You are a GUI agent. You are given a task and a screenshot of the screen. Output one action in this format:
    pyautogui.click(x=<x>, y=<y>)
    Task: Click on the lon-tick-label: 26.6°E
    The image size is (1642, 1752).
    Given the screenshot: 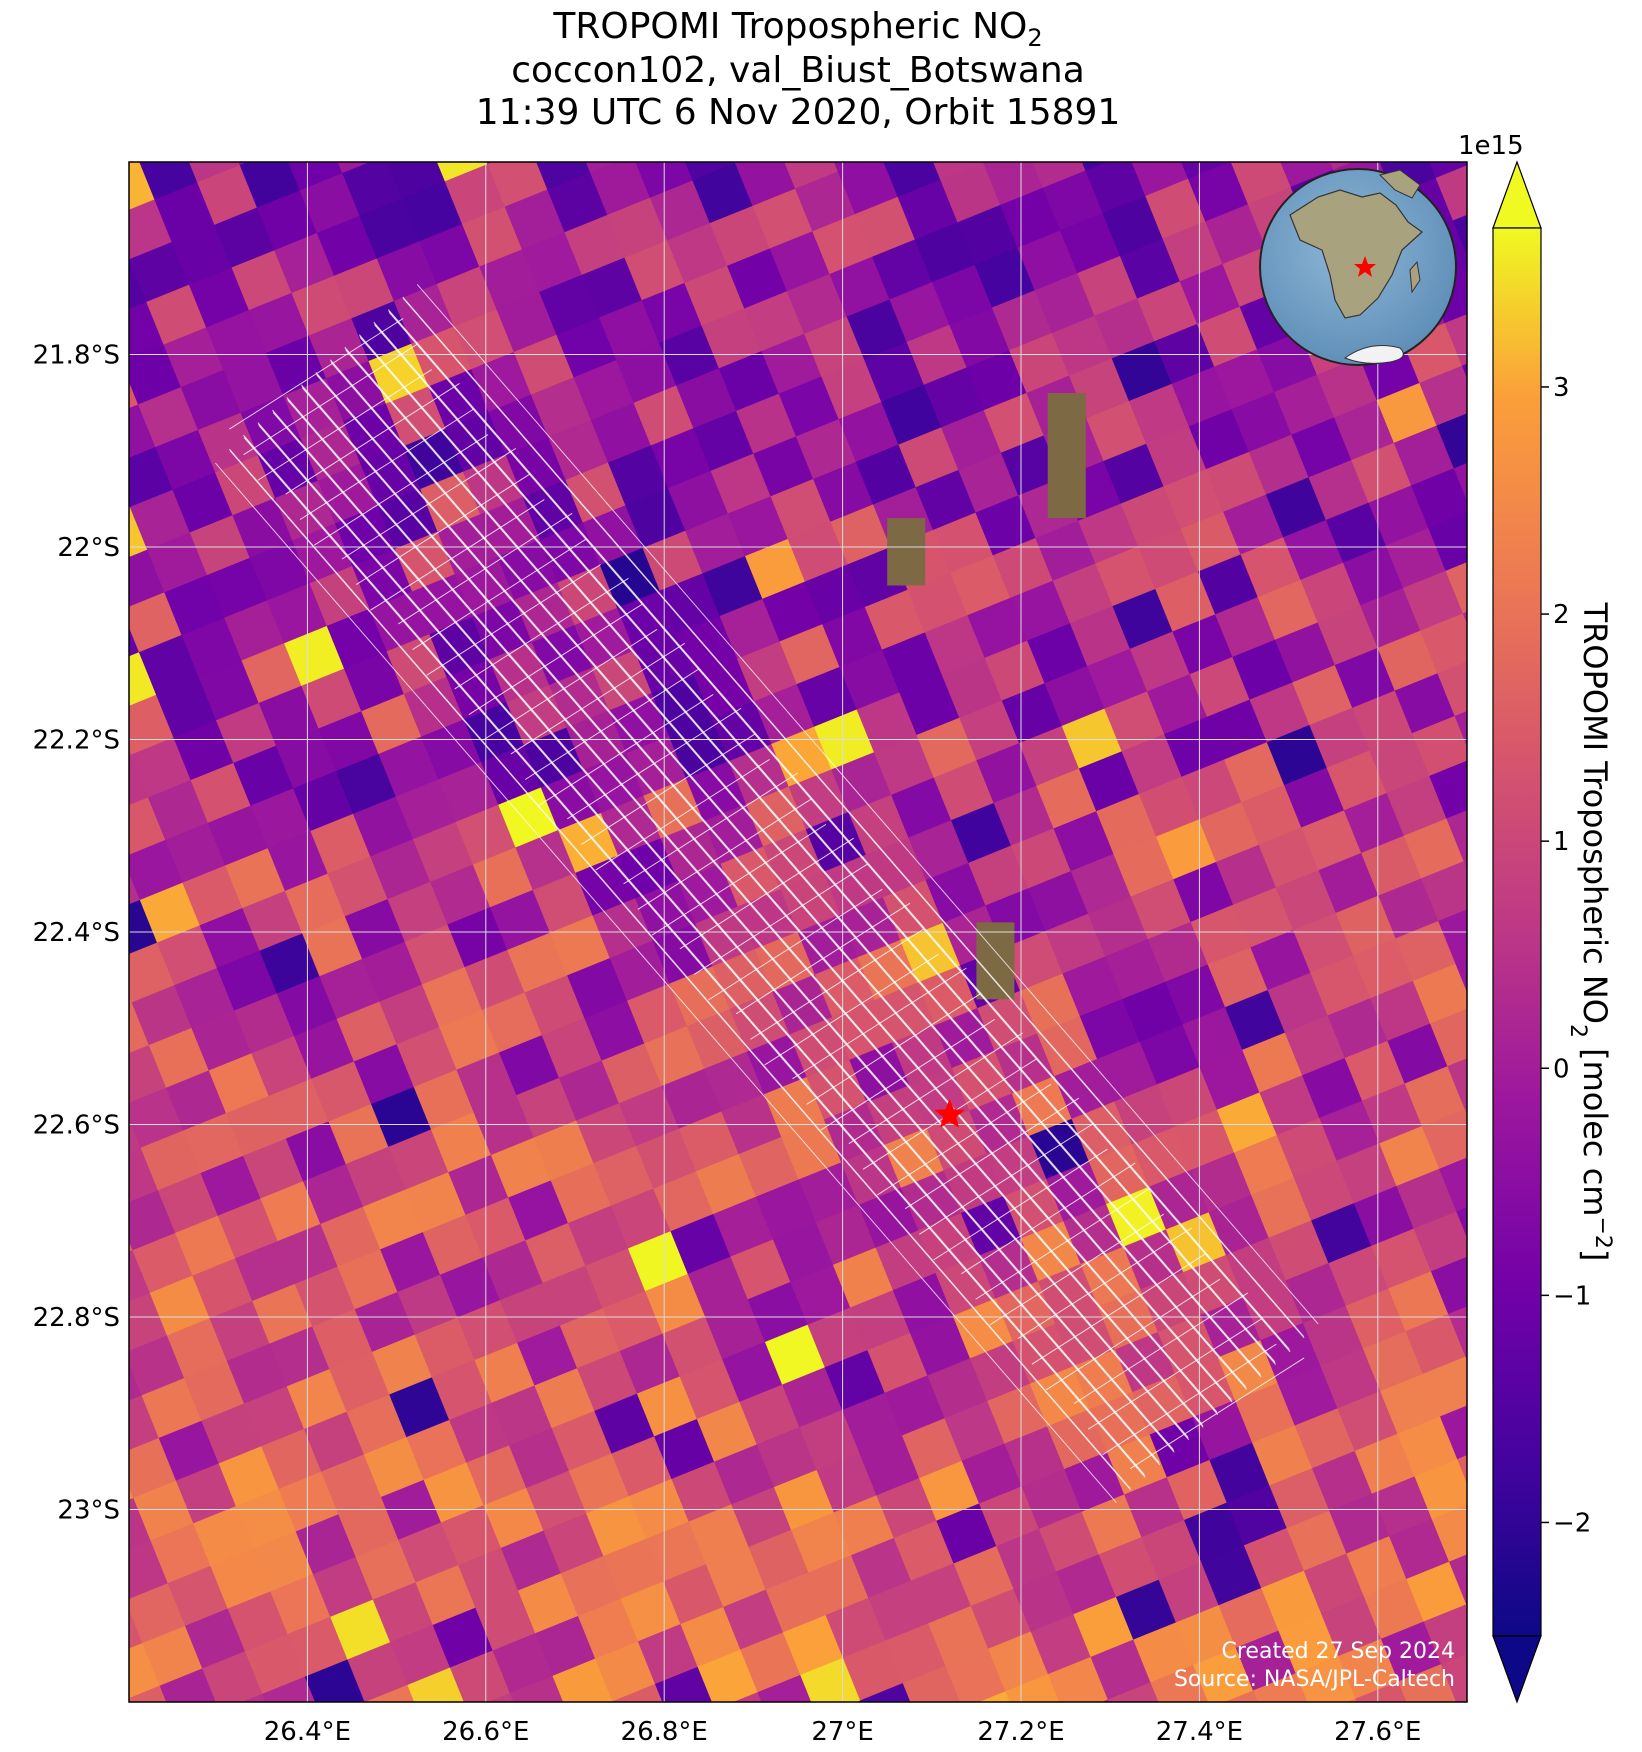 What is the action you would take?
    pyautogui.click(x=485, y=1732)
    